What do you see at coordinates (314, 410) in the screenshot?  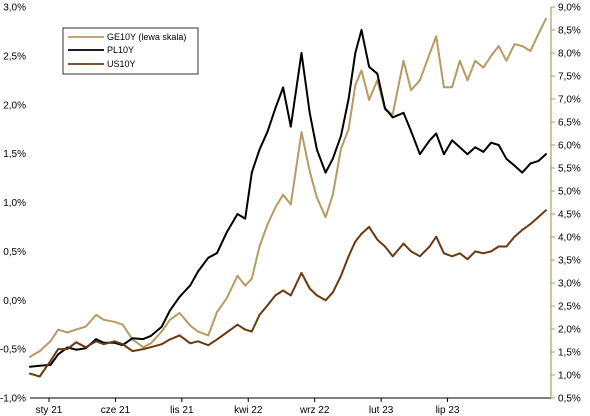 I see `x-tick-label: wrz 22` at bounding box center [314, 410].